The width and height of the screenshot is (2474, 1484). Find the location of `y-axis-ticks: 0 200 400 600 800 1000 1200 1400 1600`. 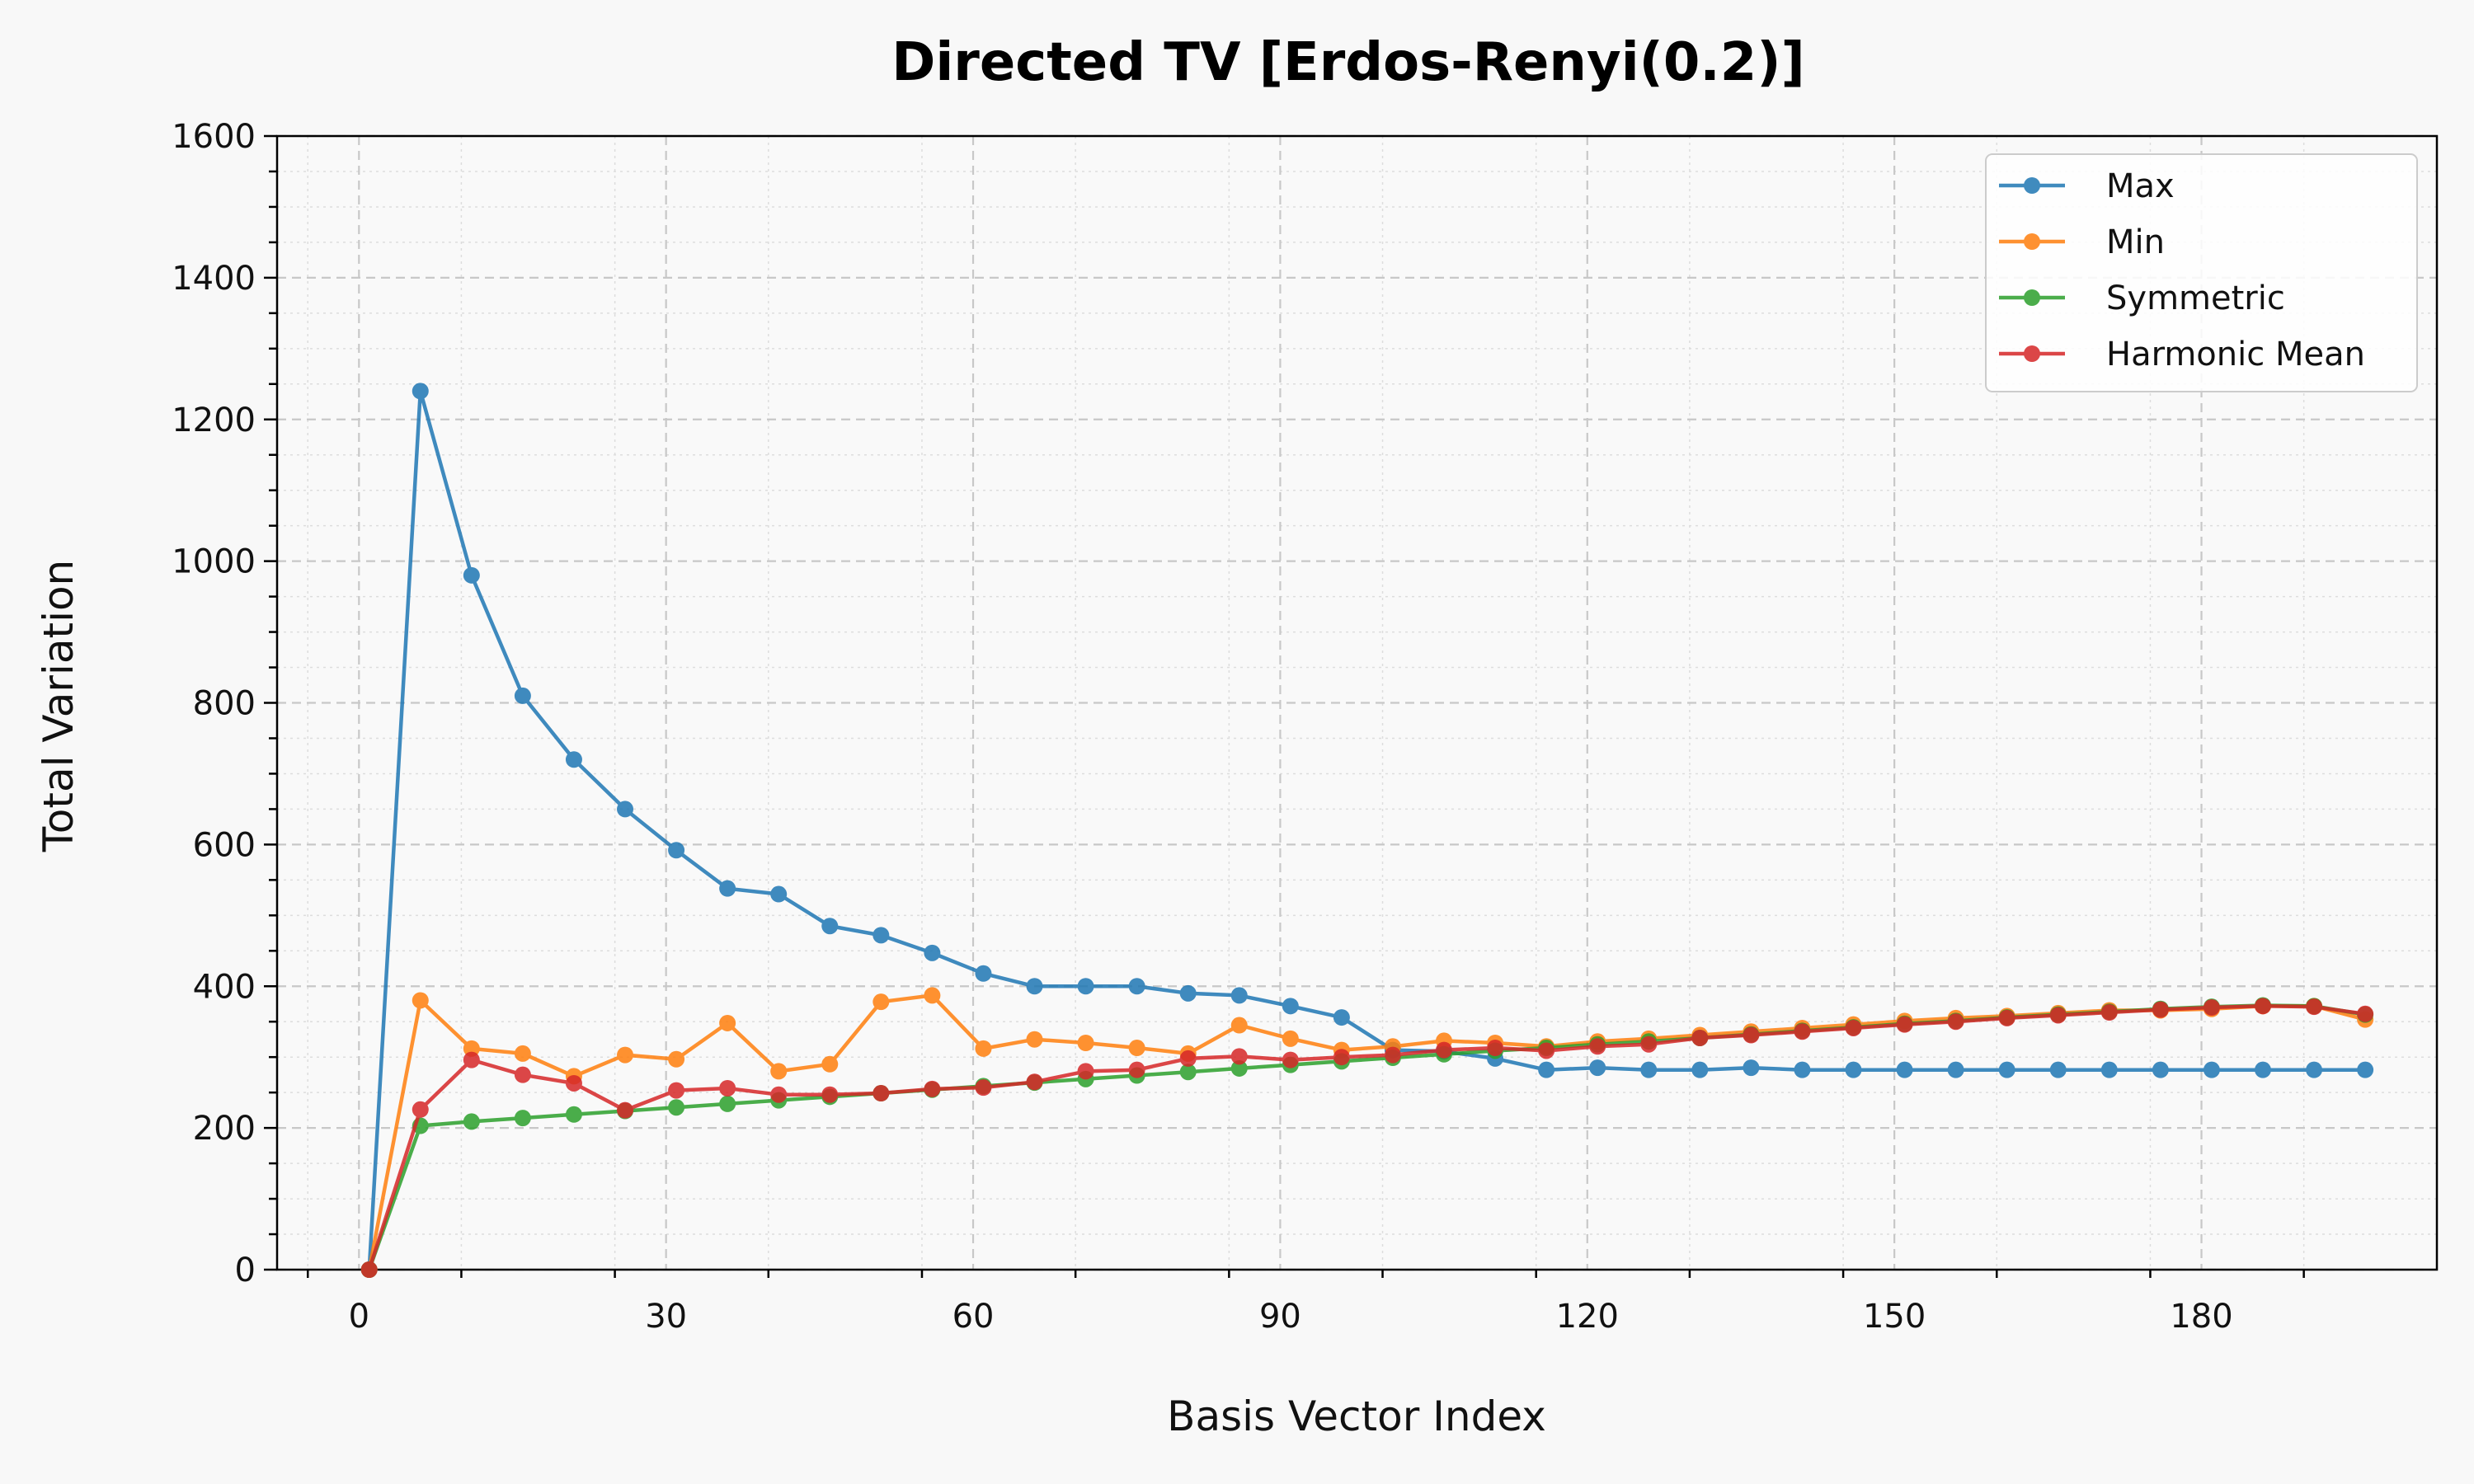

y-axis-ticks: 0 200 400 600 800 1000 1200 1400 1600 is located at coordinates (224, 703).